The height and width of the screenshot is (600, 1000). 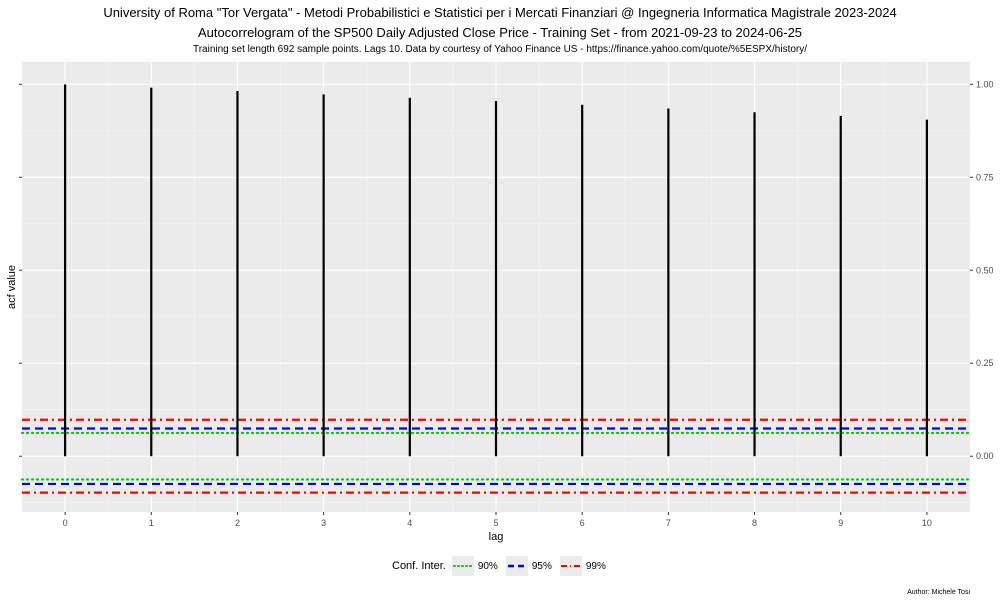 I want to click on x-tick-label: 6, so click(x=582, y=523).